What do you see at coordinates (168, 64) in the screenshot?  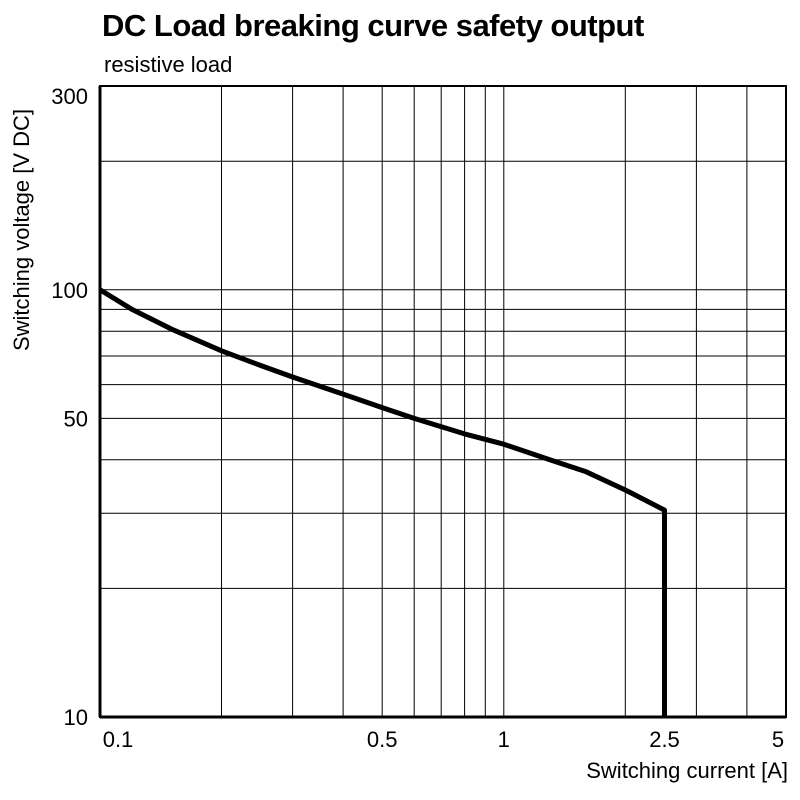 I see `chart-subtitle: resistive load` at bounding box center [168, 64].